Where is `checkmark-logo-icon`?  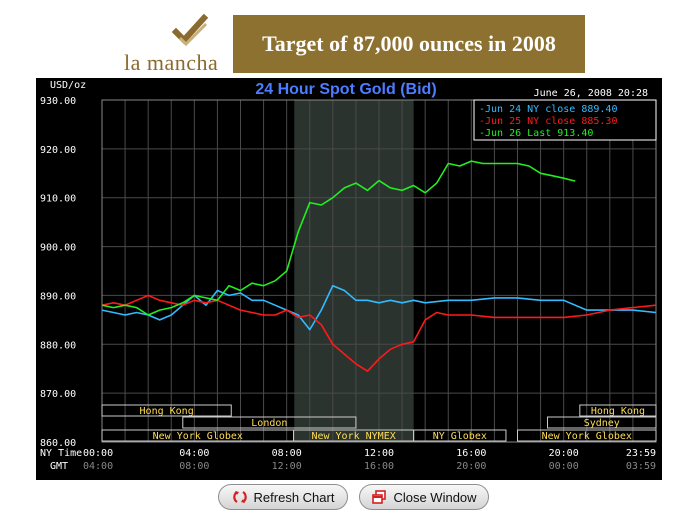
checkmark-logo-icon is located at coordinates (190, 30).